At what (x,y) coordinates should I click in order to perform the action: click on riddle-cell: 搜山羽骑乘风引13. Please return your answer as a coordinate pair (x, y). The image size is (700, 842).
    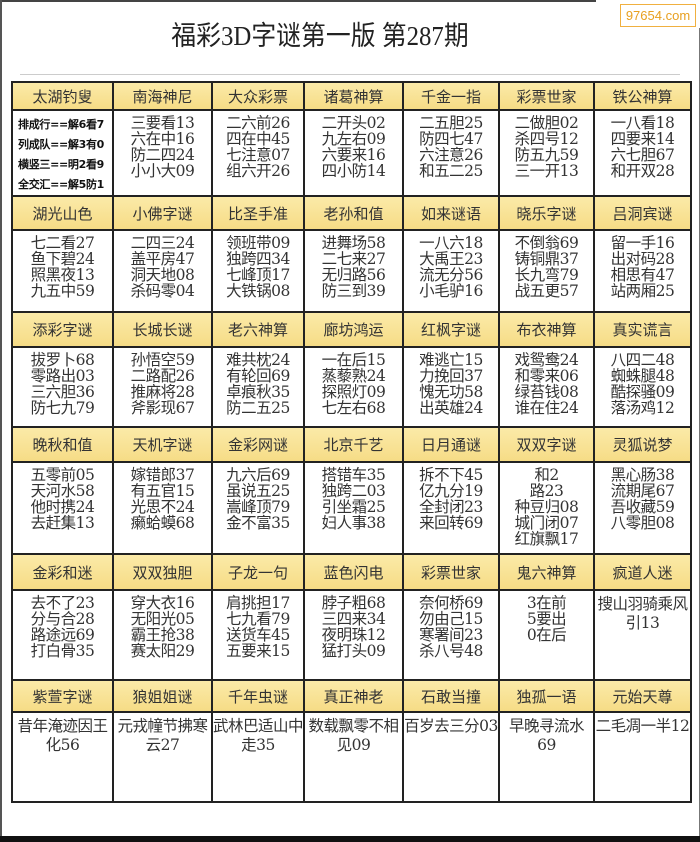
    Looking at the image, I should click on (642, 635).